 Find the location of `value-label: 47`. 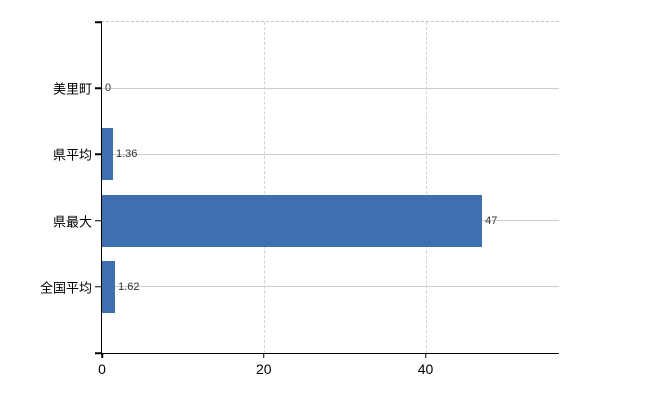

value-label: 47 is located at coordinates (491, 220).